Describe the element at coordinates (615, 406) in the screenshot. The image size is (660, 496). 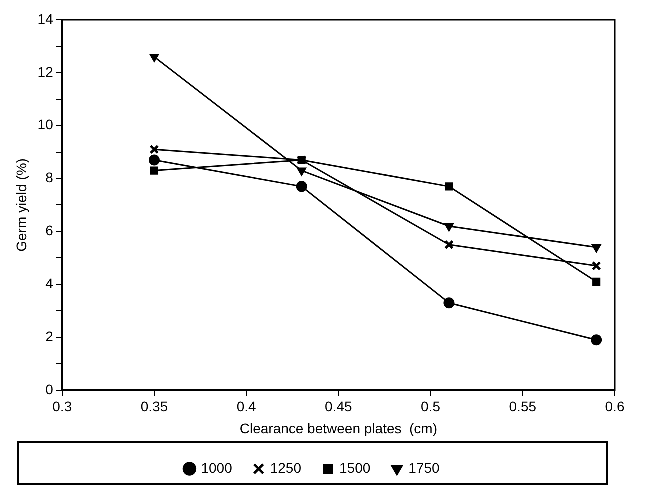
I see `x-tick-label: 0.6` at that location.